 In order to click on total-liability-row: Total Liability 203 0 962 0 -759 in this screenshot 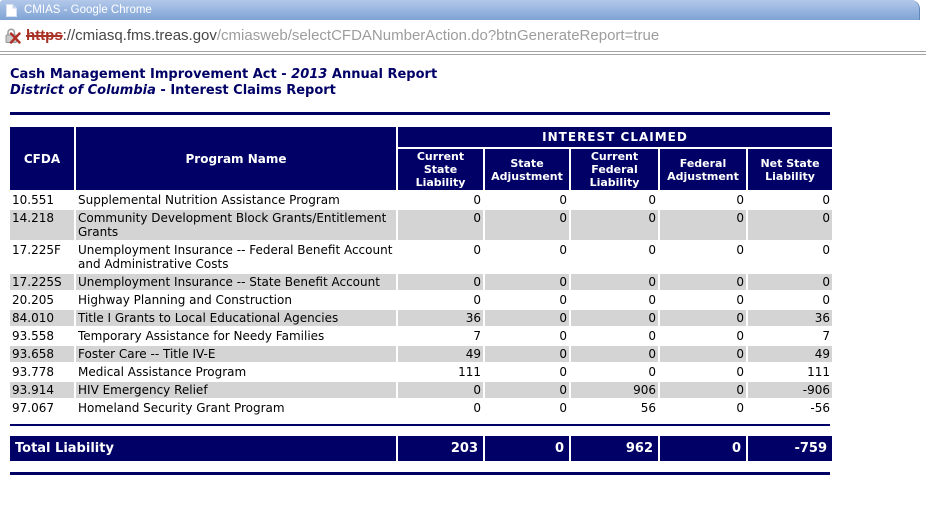, I will do `click(421, 448)`.